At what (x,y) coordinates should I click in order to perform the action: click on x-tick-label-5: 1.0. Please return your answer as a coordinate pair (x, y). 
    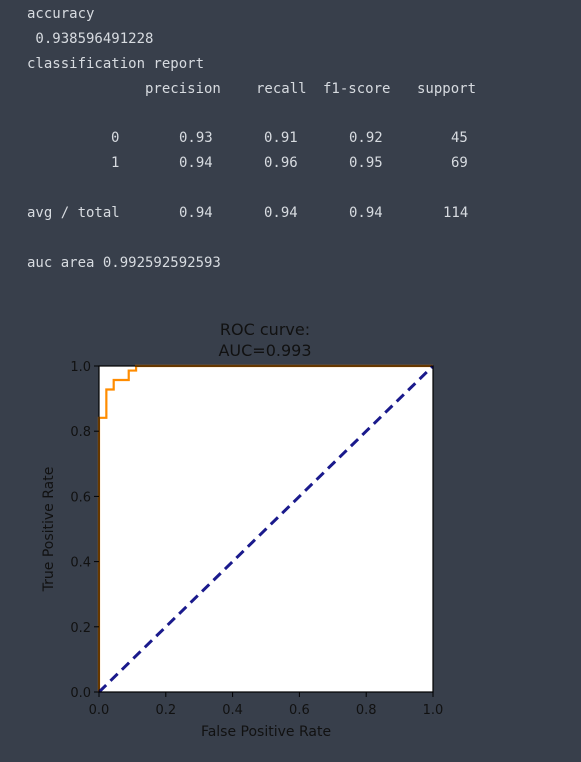
    Looking at the image, I should click on (433, 710).